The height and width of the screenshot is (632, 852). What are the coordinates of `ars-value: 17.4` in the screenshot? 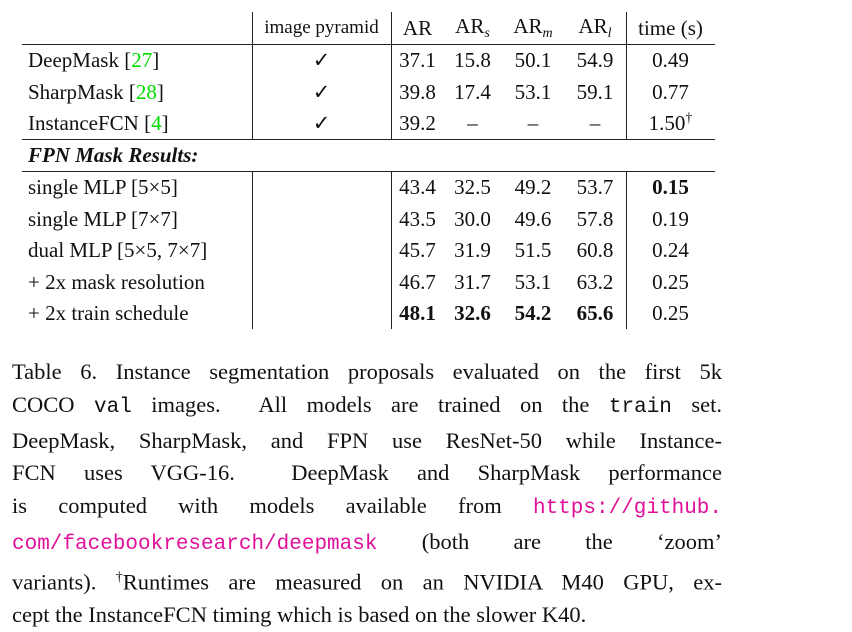 It's located at (472, 91).